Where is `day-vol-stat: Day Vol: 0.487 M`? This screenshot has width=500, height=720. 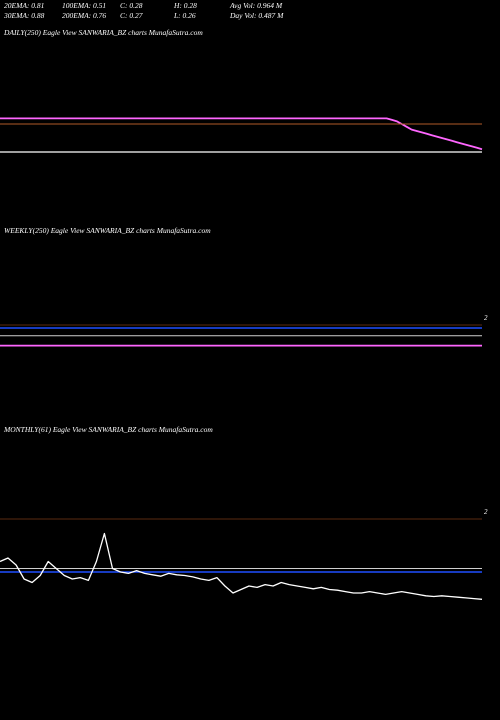
day-vol-stat: Day Vol: 0.487 M is located at coordinates (257, 15).